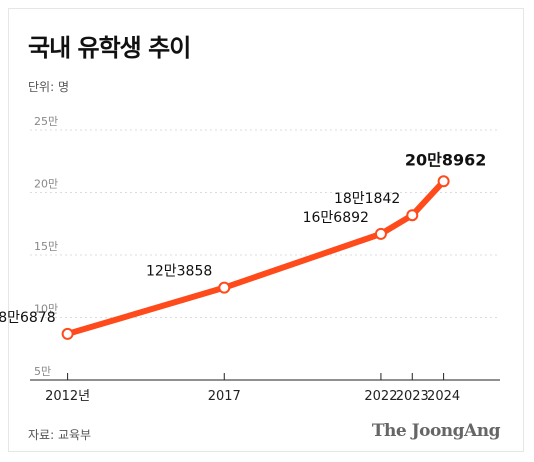  I want to click on source-label: 자료: 교육부, so click(60, 435).